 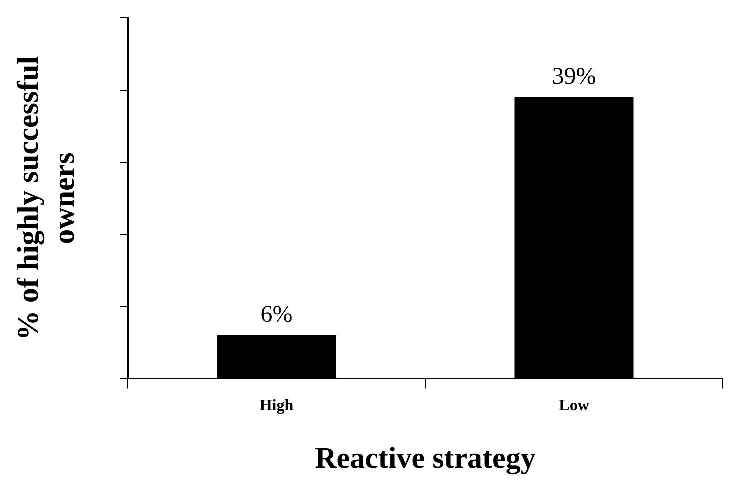 What do you see at coordinates (276, 315) in the screenshot?
I see `data-label: 6%` at bounding box center [276, 315].